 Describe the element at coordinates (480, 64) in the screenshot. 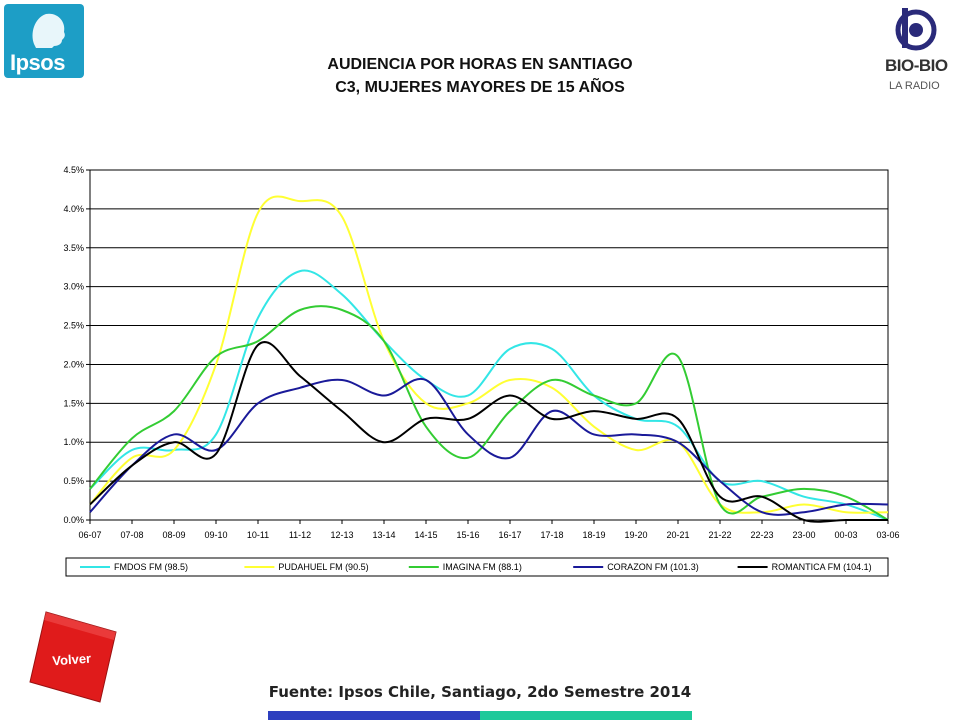

I see `chart-title-line1: AUDIENCIA POR HORAS EN SANTIAGO` at that location.